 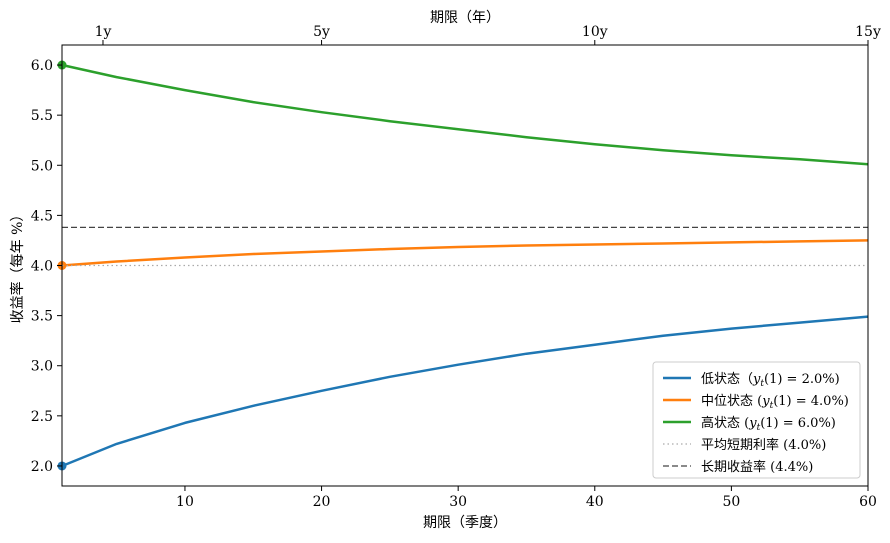 I want to click on y-tick-label-7: 5.5, so click(x=42, y=116).